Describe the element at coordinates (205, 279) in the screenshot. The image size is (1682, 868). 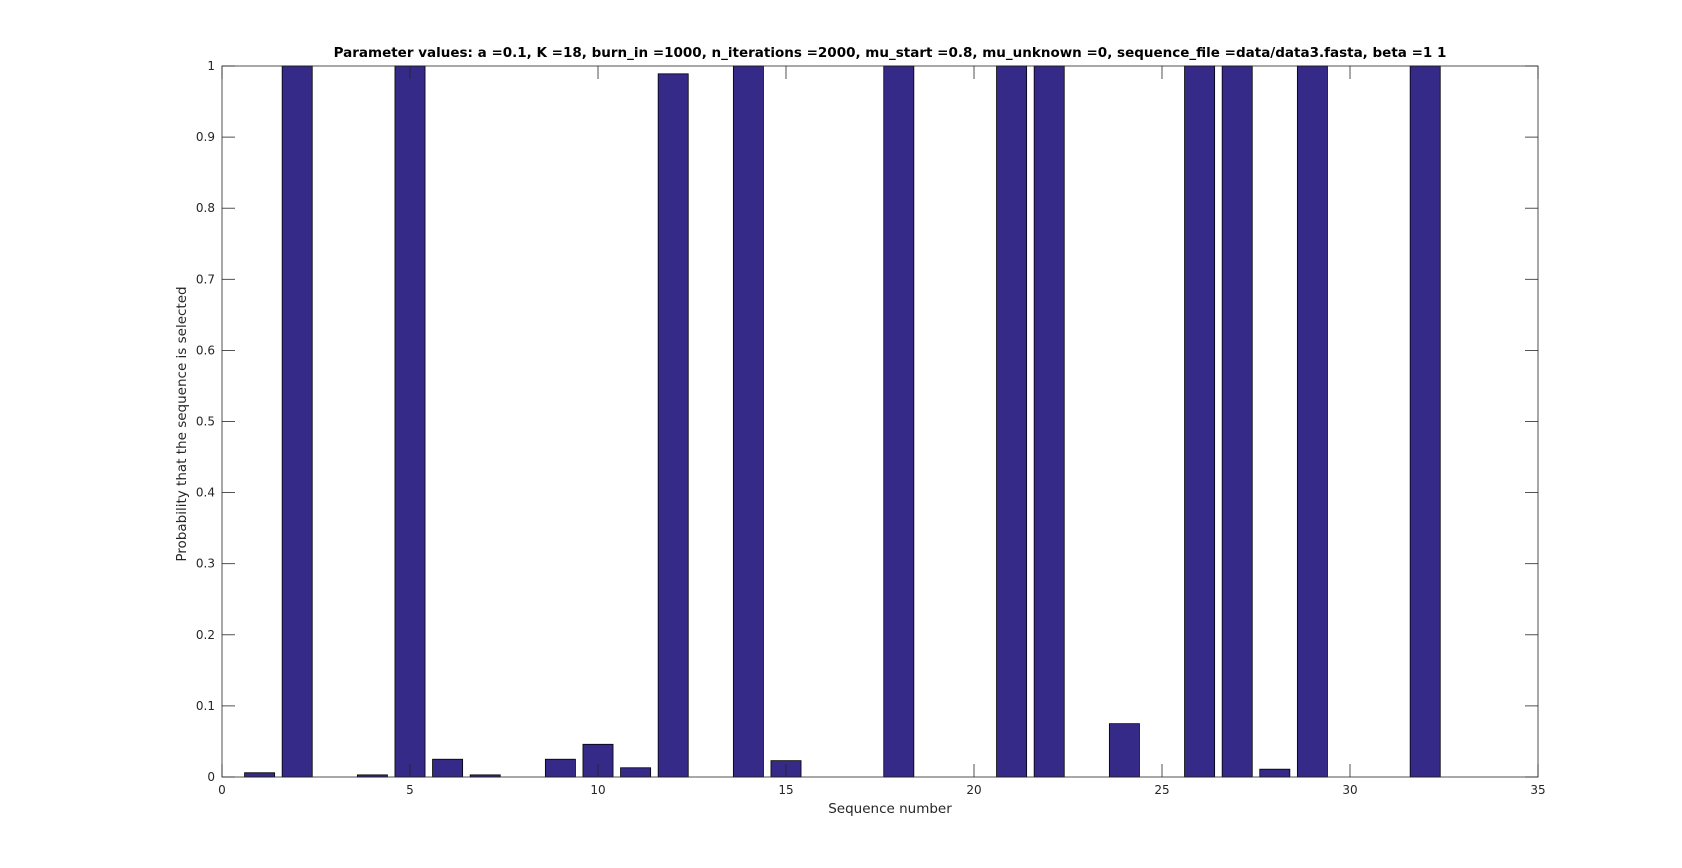
I see `y-tick-label: 0.7` at that location.